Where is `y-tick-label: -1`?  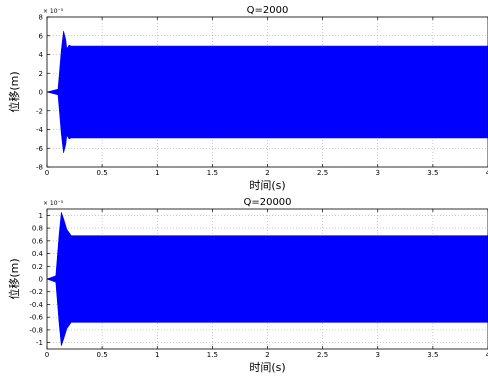
y-tick-label: -1 is located at coordinates (39, 343).